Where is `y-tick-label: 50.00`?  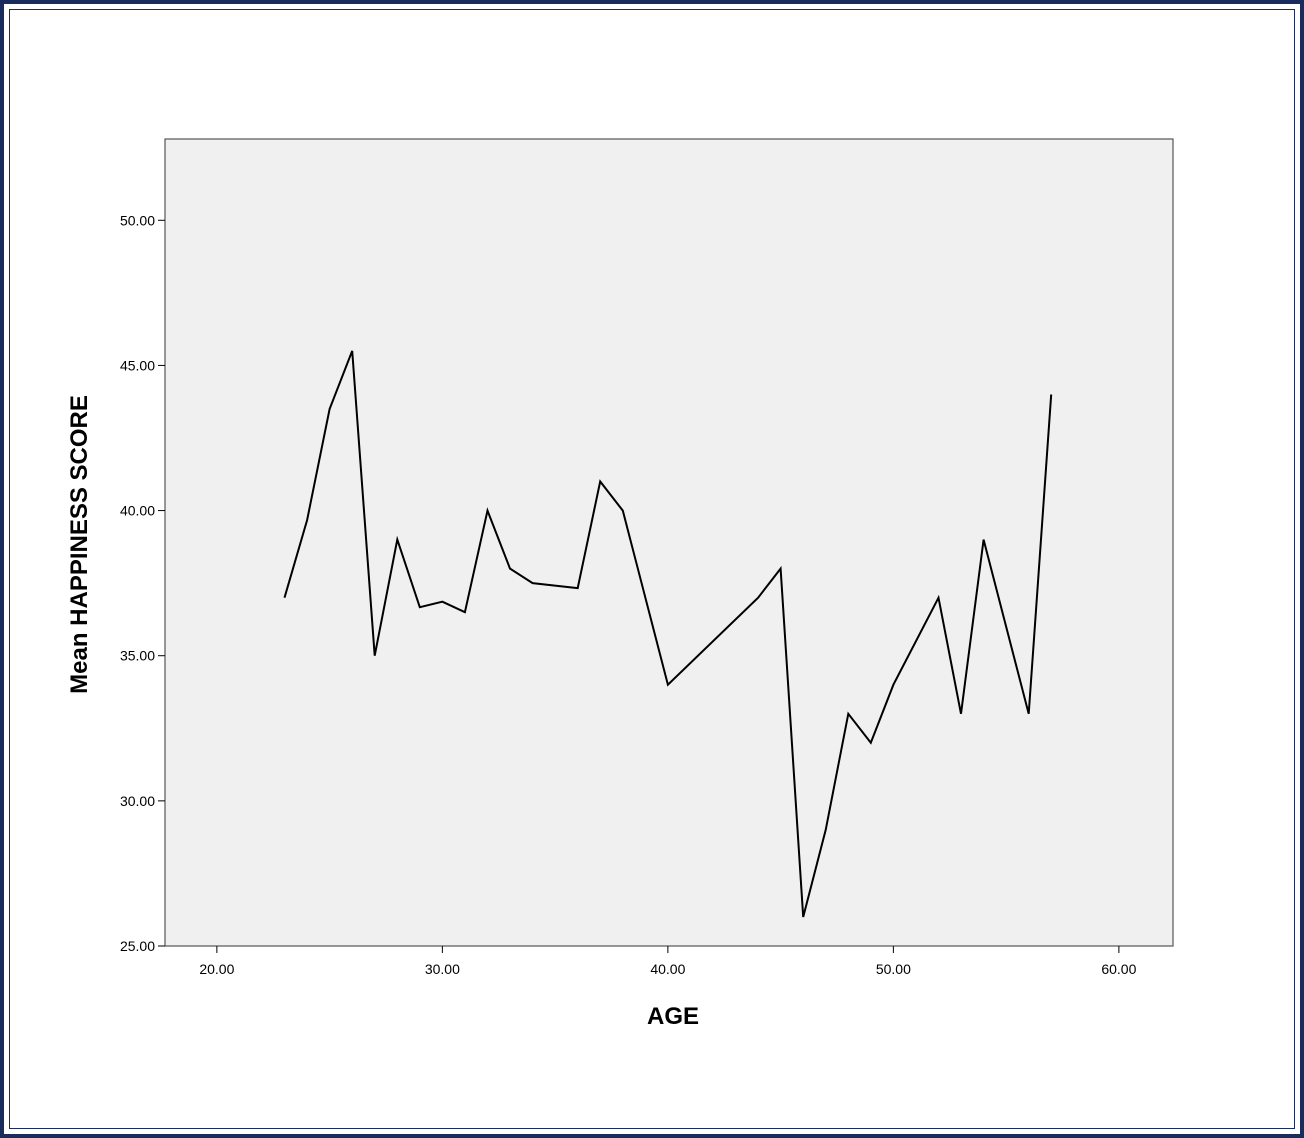 y-tick-label: 50.00 is located at coordinates (137, 220).